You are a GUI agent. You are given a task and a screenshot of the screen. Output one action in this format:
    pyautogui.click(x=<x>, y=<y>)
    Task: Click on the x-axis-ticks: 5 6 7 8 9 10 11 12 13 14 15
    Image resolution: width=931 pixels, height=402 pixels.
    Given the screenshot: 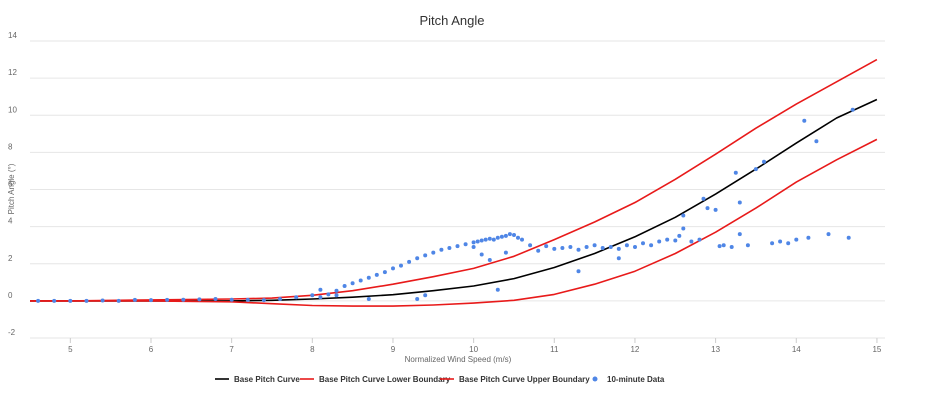 What is the action you would take?
    pyautogui.click(x=475, y=346)
    